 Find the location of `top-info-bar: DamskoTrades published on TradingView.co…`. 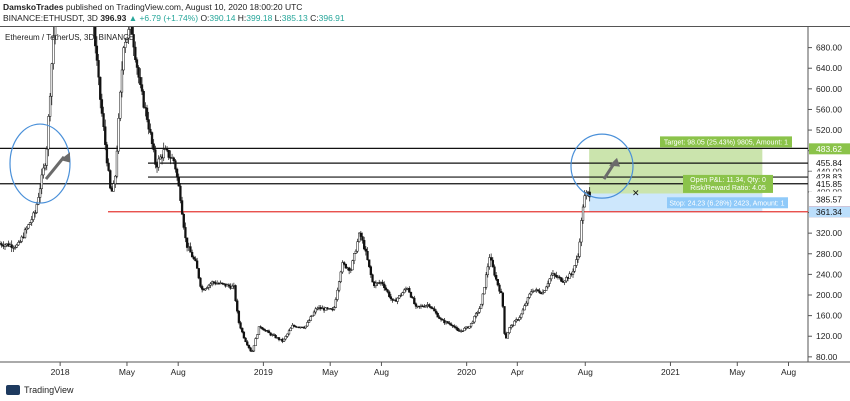

top-info-bar: DamskoTrades published on TradingView.co… is located at coordinates (425, 13).